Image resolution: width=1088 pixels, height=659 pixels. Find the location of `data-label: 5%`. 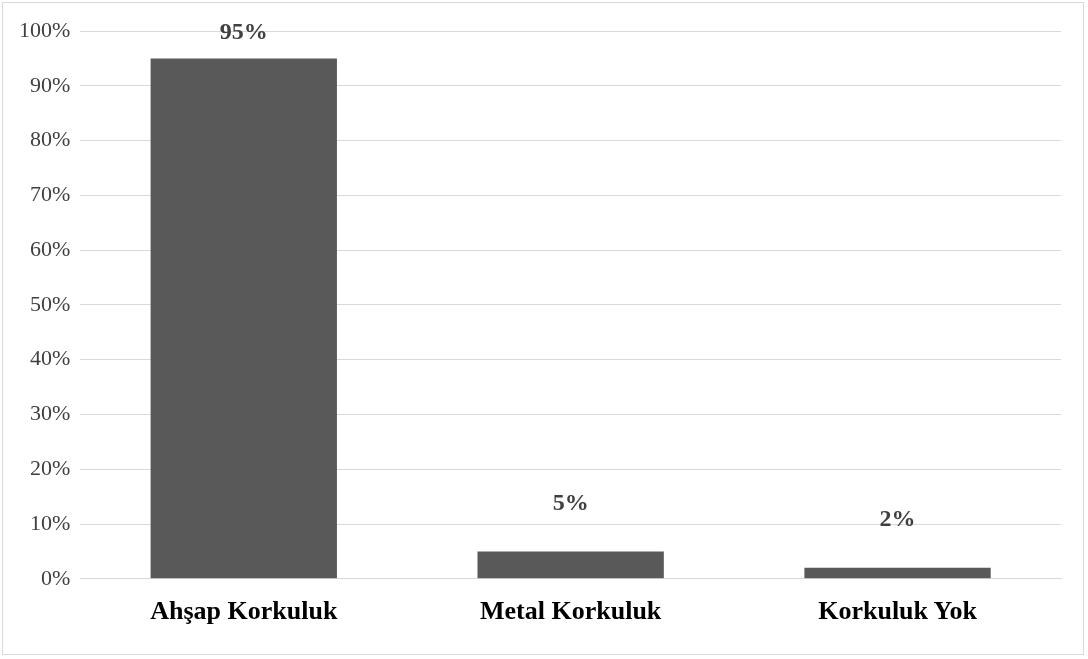

data-label: 5% is located at coordinates (570, 501).